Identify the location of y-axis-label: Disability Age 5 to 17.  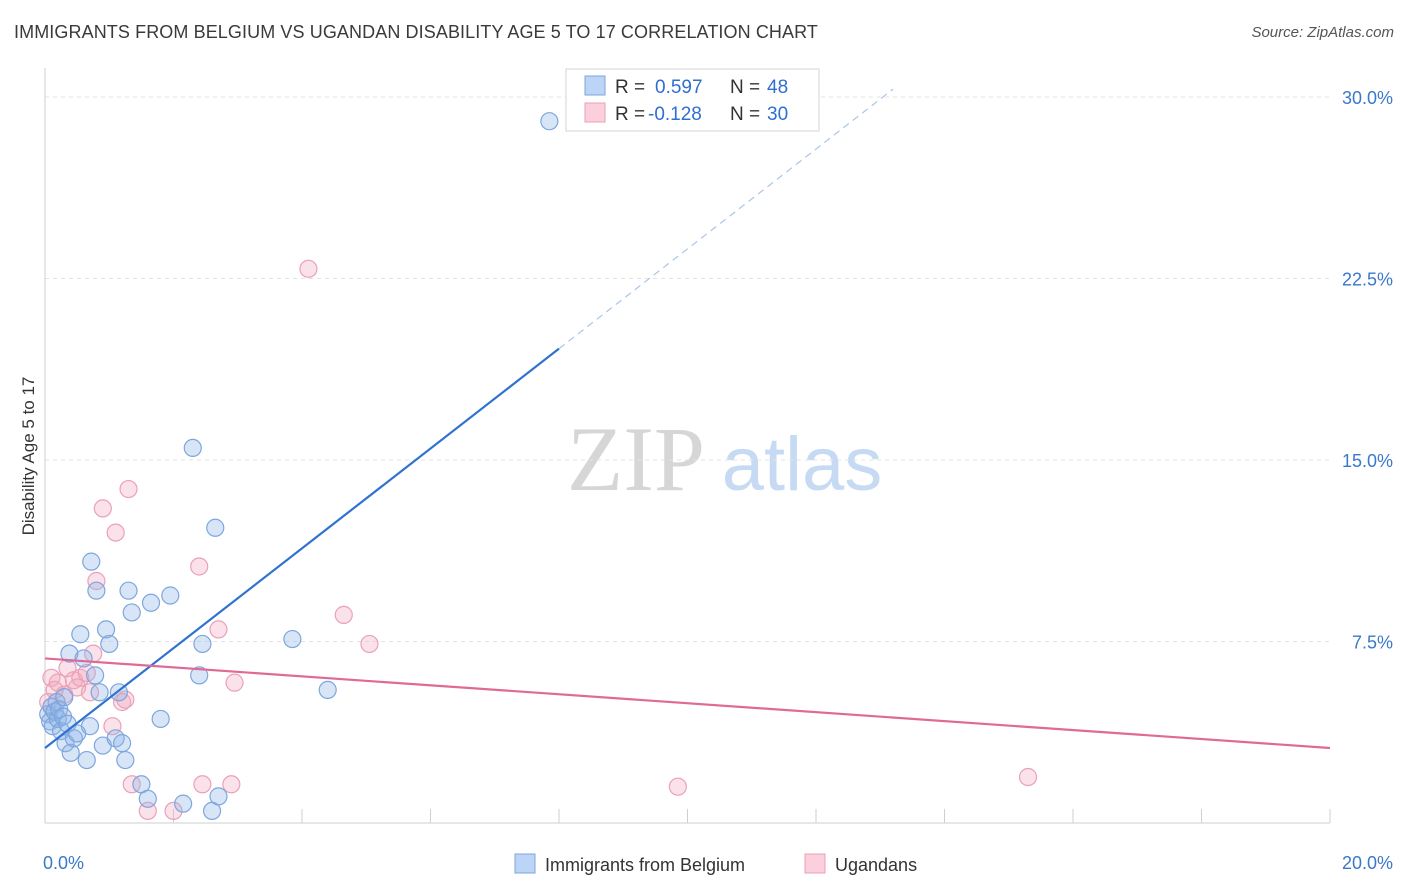
(28, 456).